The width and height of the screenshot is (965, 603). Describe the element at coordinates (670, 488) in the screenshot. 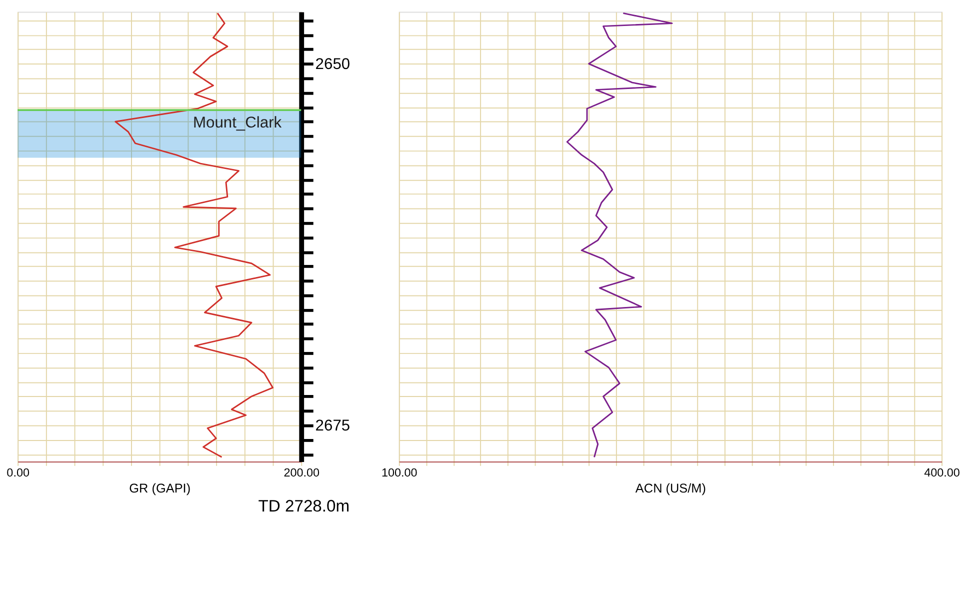

I see `x-axis-title: ACN (US/M)` at that location.